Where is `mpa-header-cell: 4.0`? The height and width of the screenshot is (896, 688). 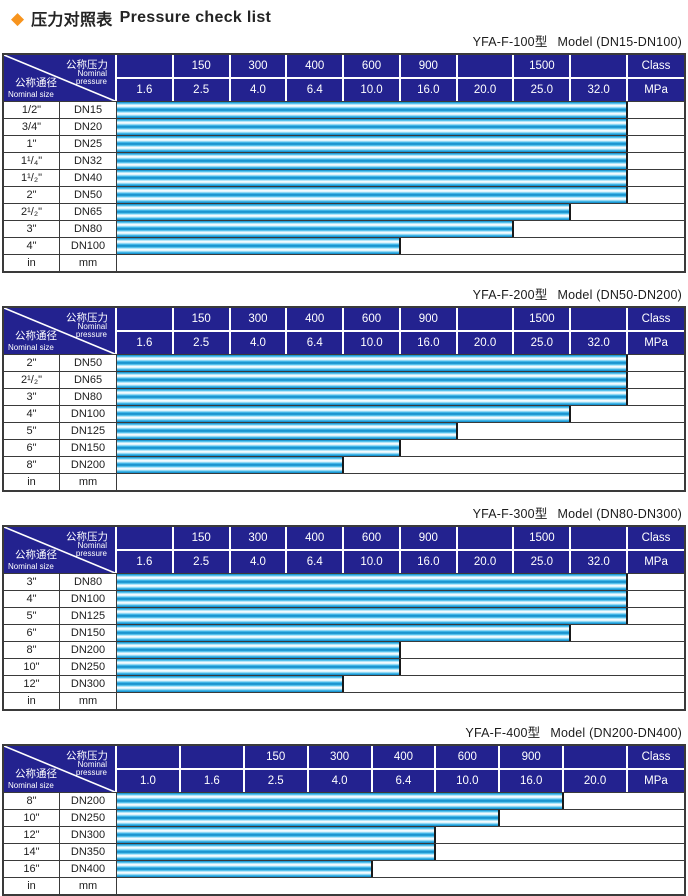
mpa-header-cell: 4.0 is located at coordinates (259, 90).